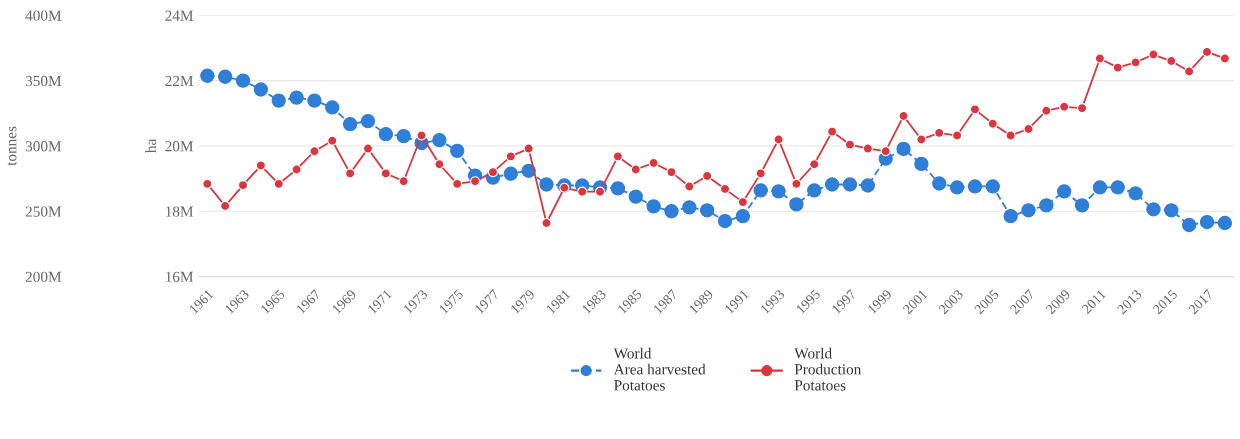 Image resolution: width=1240 pixels, height=439 pixels. I want to click on y-tick-label: 300M, so click(43, 146).